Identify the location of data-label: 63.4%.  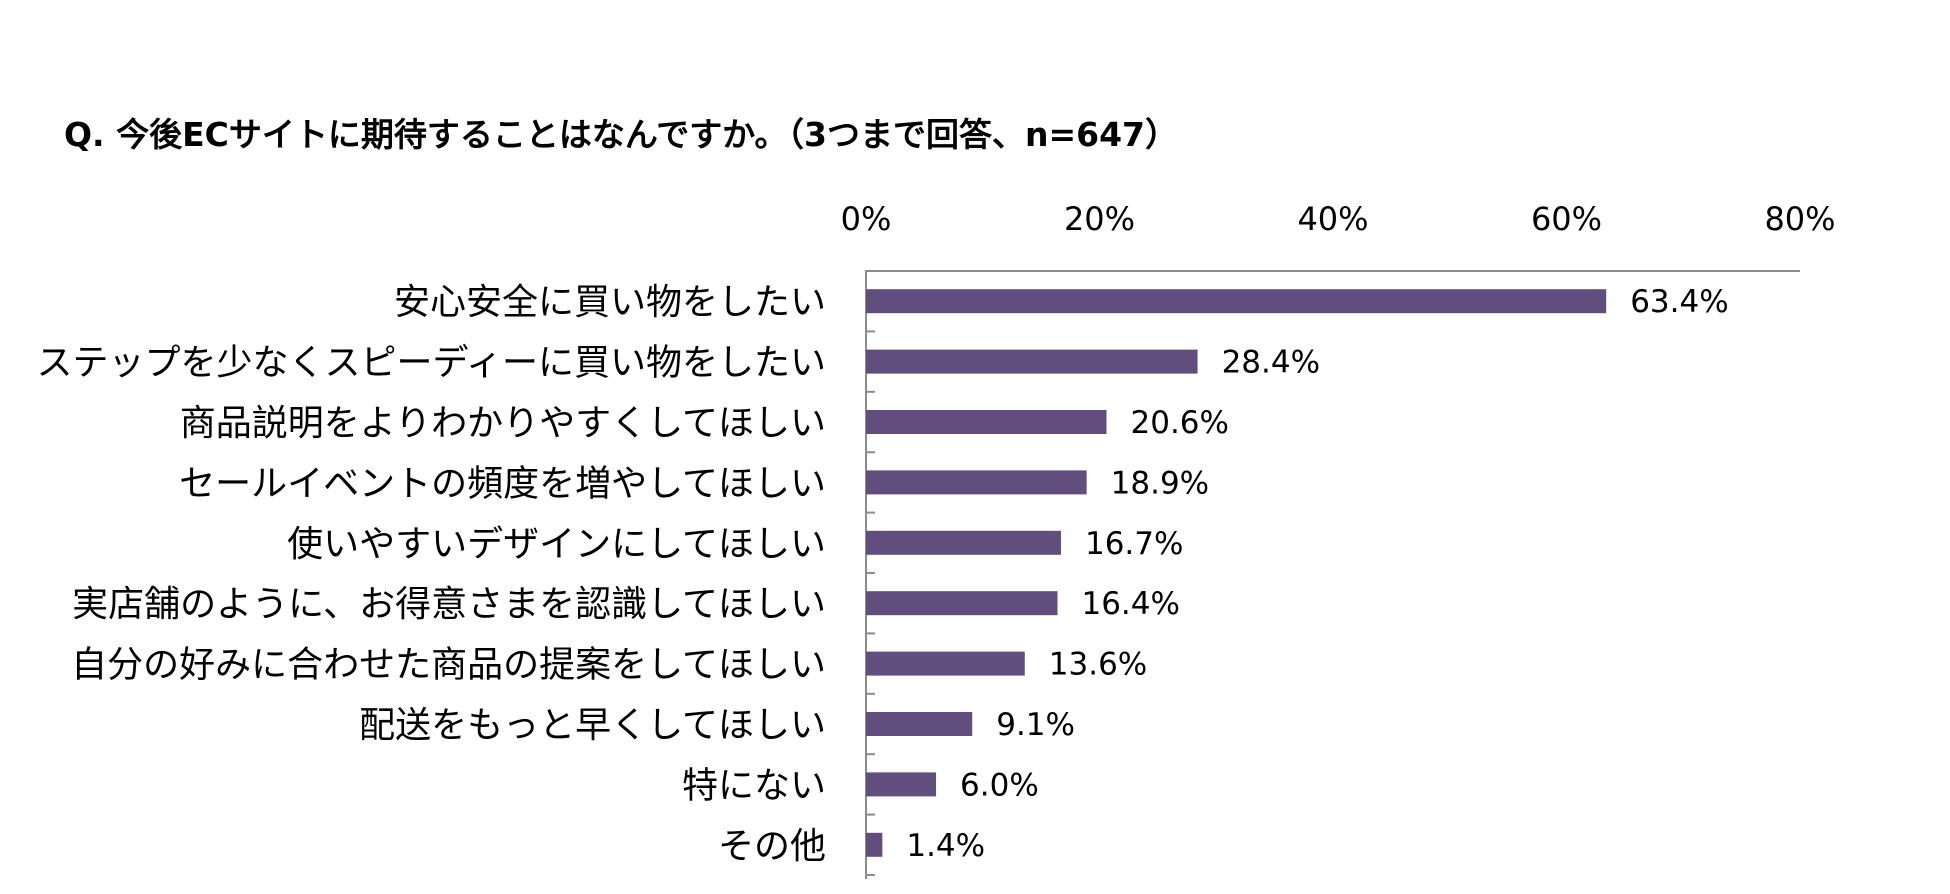
(1679, 302).